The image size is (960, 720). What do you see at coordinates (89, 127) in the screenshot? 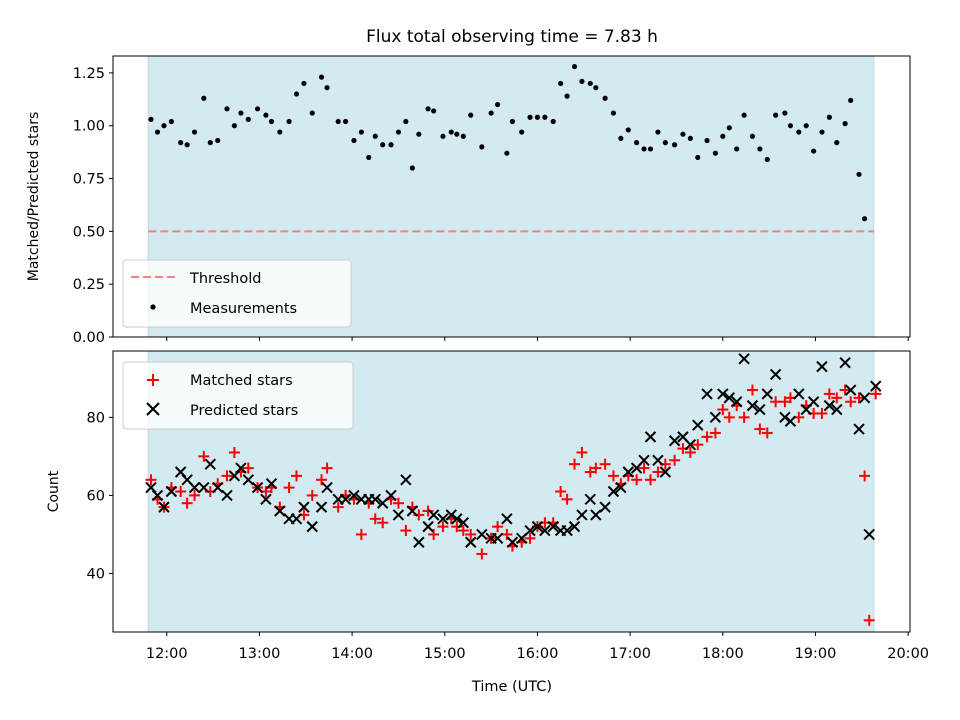
I see `y-tick-label: 1.00` at bounding box center [89, 127].